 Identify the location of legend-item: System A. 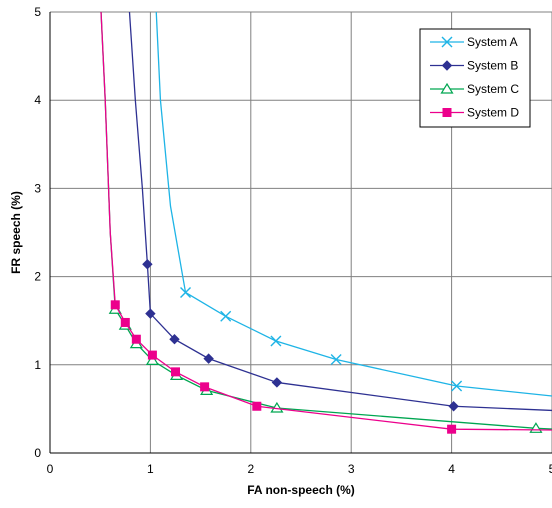
(474, 42).